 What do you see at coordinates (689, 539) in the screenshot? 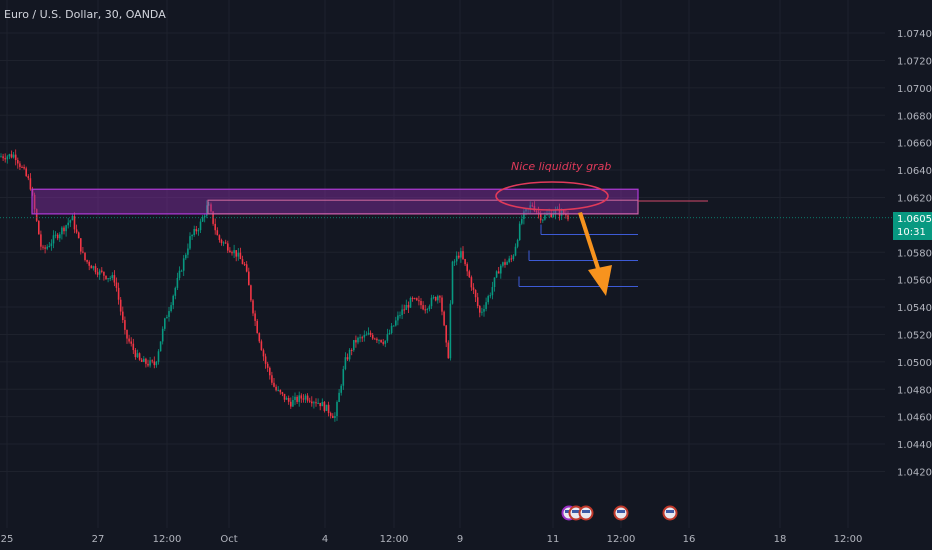
I see `x-tick-label: 16` at bounding box center [689, 539].